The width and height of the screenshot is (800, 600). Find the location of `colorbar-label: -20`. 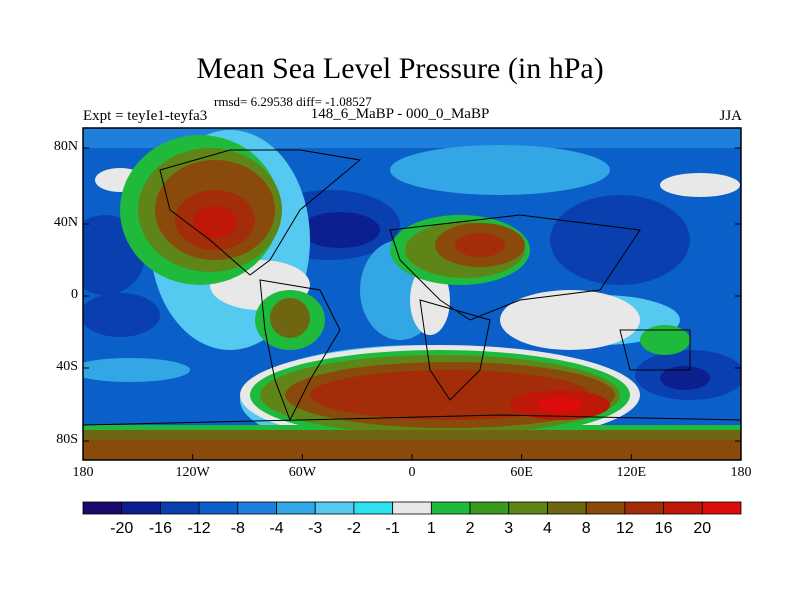

colorbar-label: -20 is located at coordinates (122, 528).